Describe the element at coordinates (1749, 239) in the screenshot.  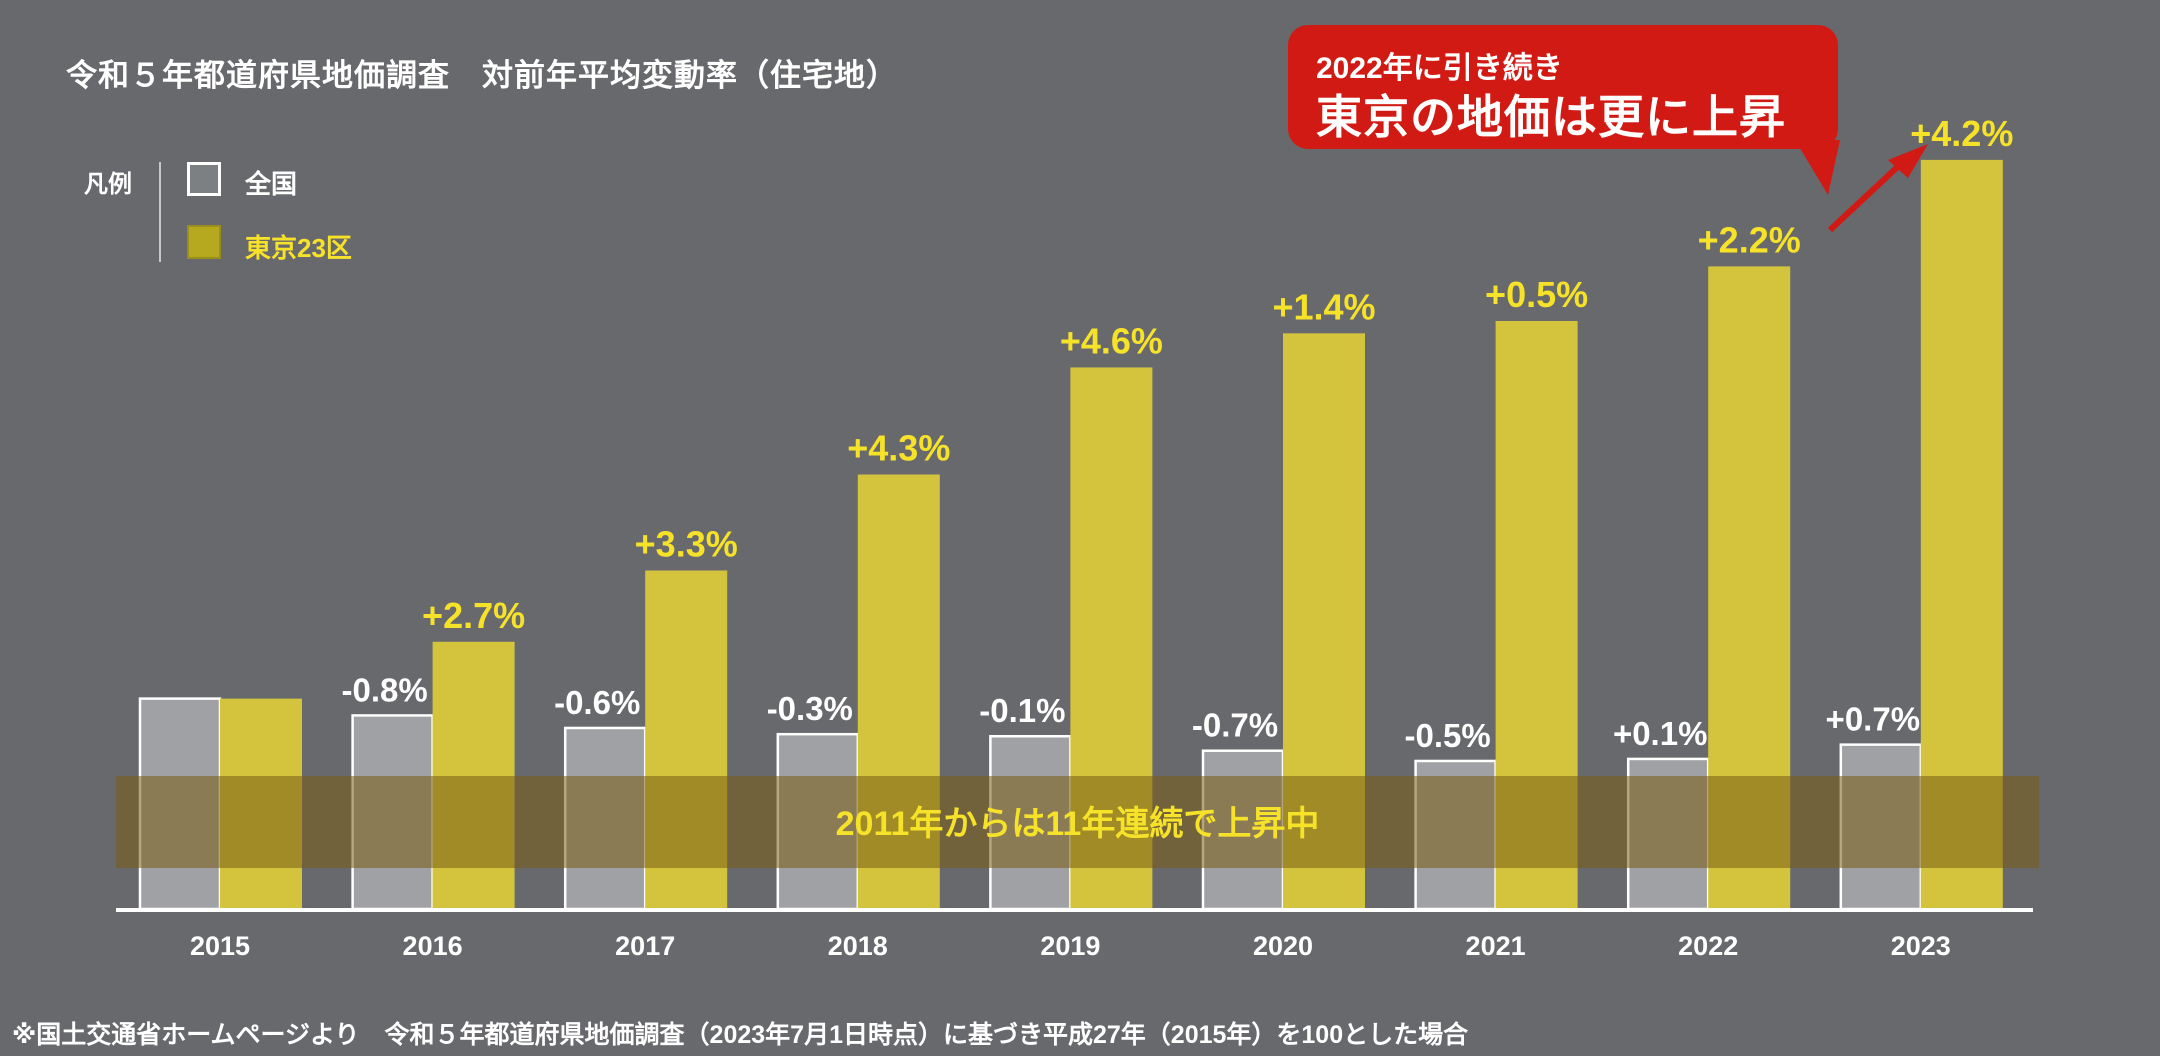
I see `data-label-tokyo: +2.2%` at that location.